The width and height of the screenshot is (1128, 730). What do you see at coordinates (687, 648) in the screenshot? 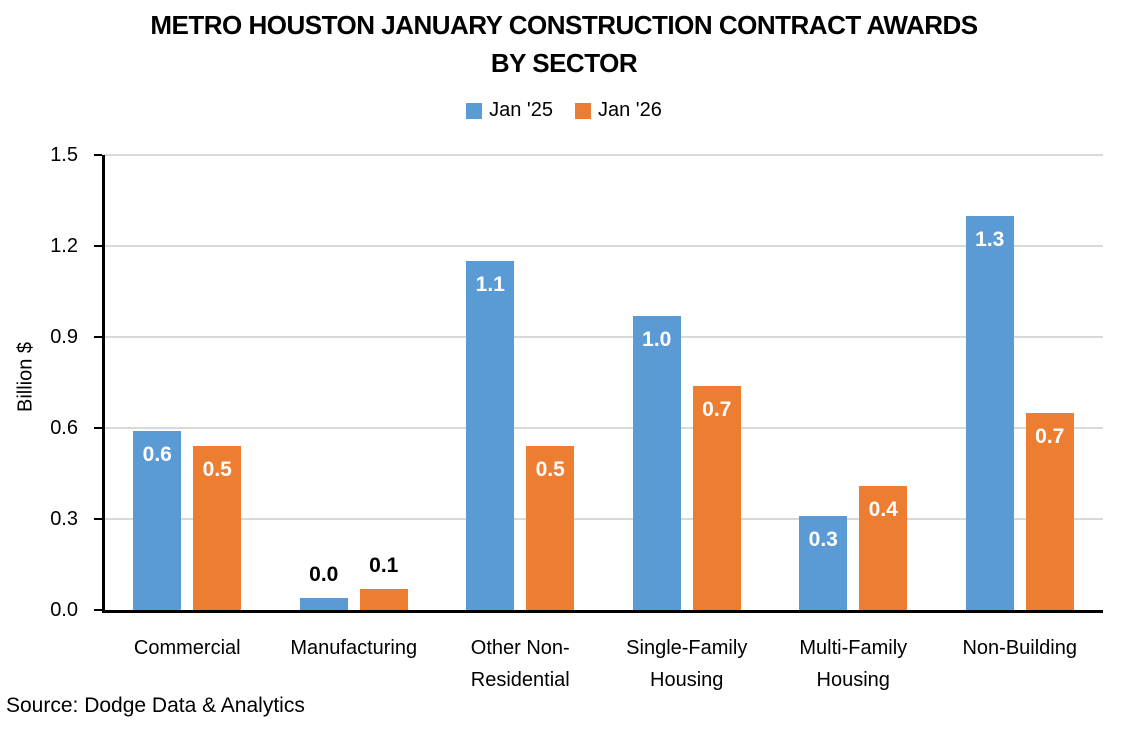
I see `x-label-line: Single-Family` at bounding box center [687, 648].